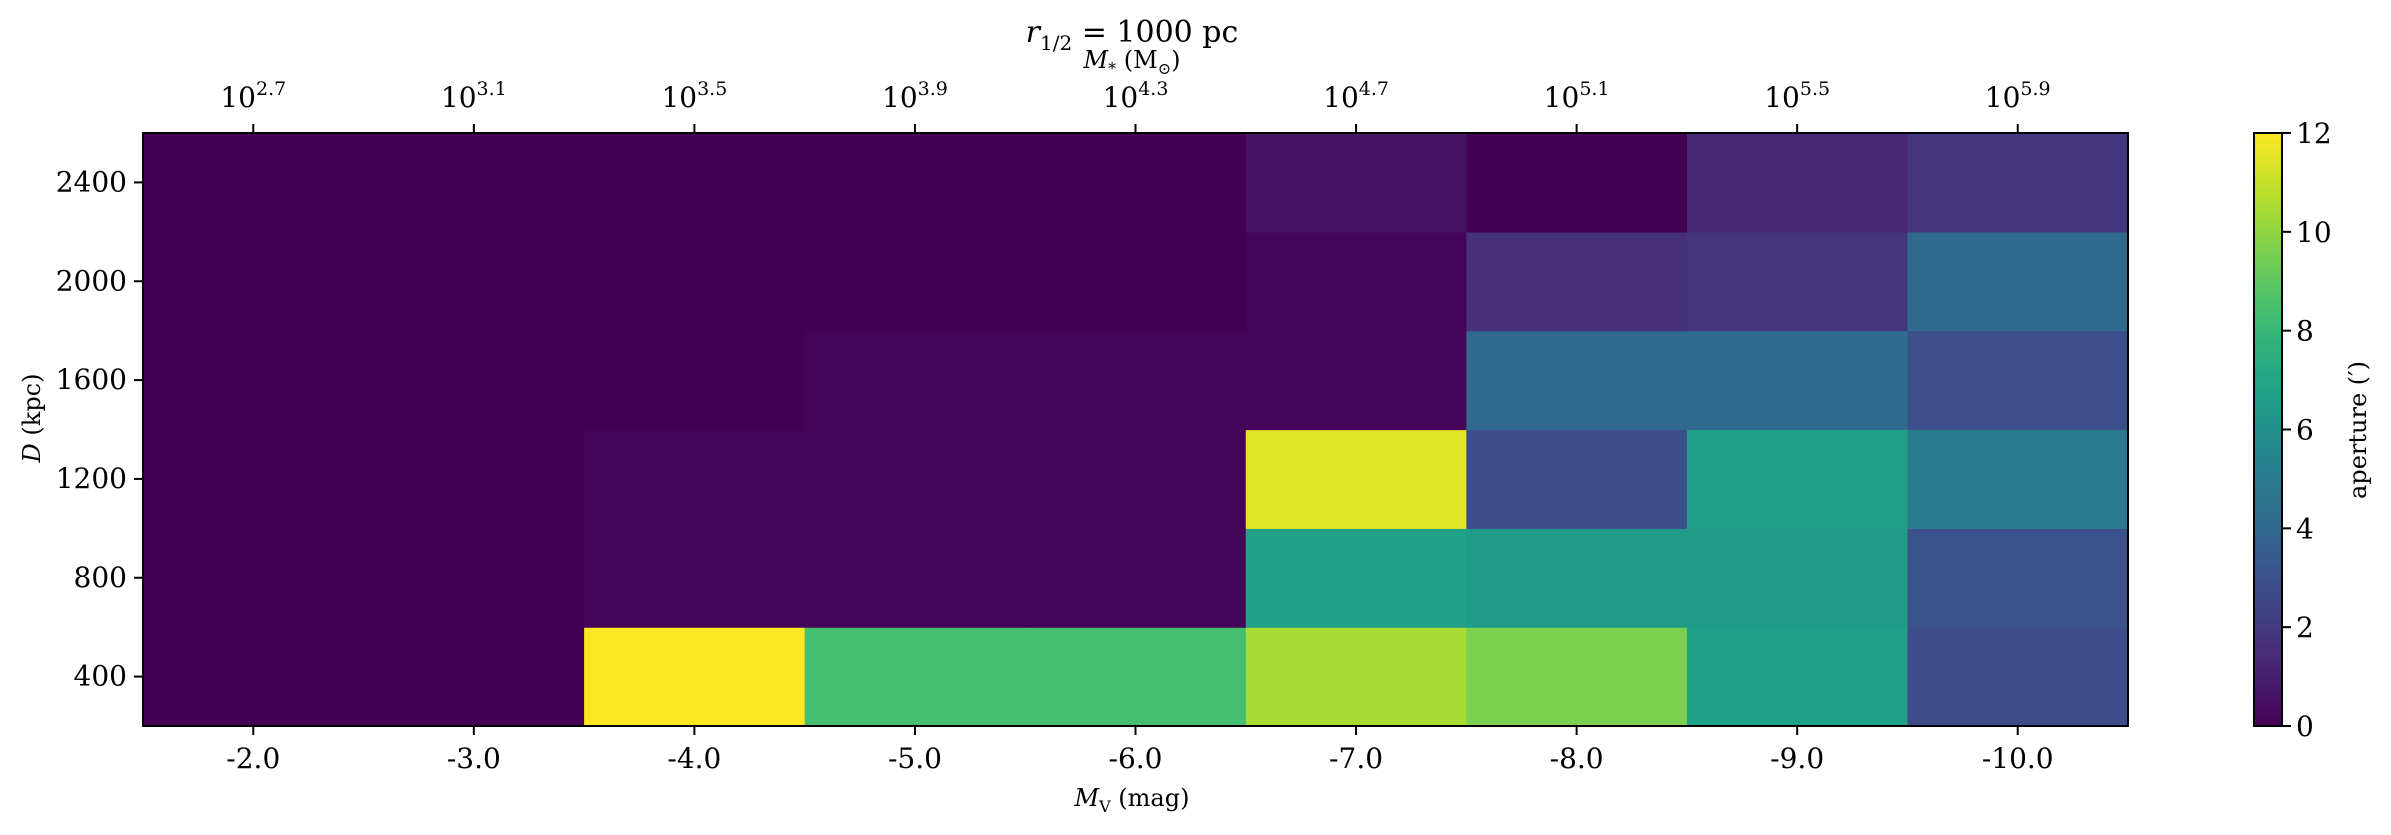 This screenshot has width=2391, height=835. Describe the element at coordinates (100, 676) in the screenshot. I see `y-tick-label: 400` at that location.